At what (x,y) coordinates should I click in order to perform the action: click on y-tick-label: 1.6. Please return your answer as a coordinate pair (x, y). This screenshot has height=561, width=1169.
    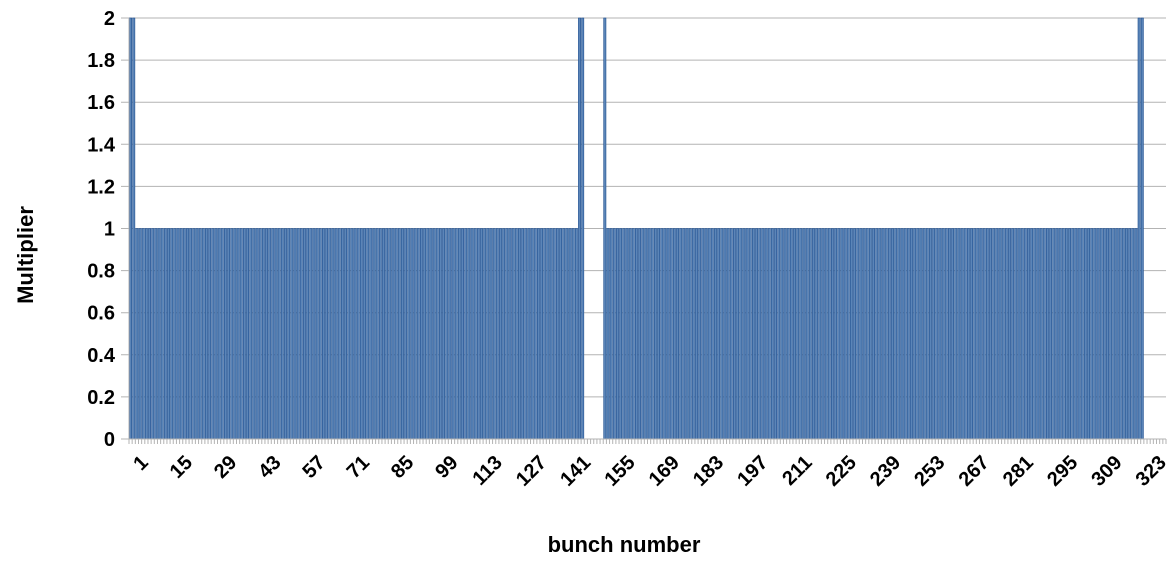
    Looking at the image, I should click on (101, 103).